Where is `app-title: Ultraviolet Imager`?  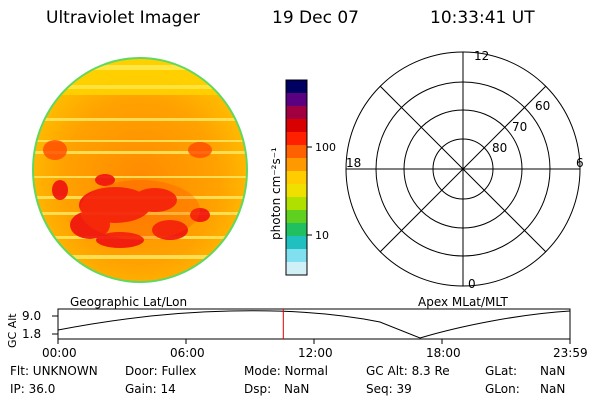 app-title: Ultraviolet Imager is located at coordinates (123, 18).